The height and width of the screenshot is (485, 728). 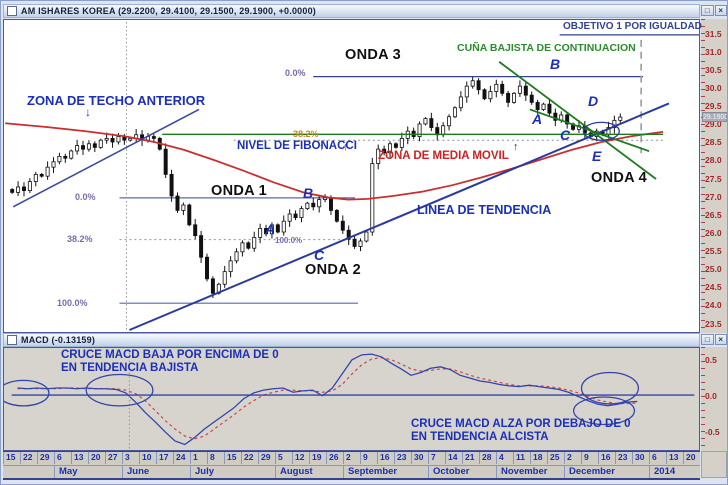 I want to click on week-tick-label: 30, so click(x=640, y=458).